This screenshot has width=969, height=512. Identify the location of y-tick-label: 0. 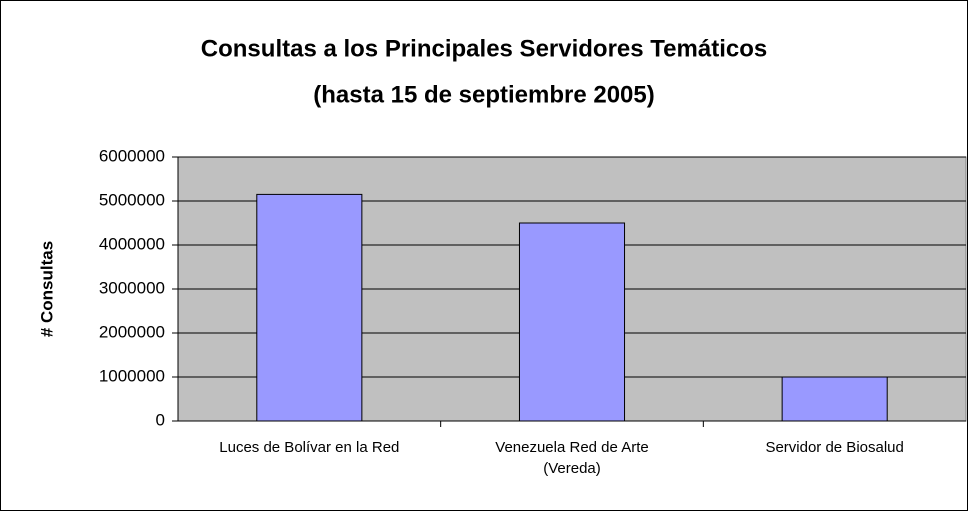
(160, 419).